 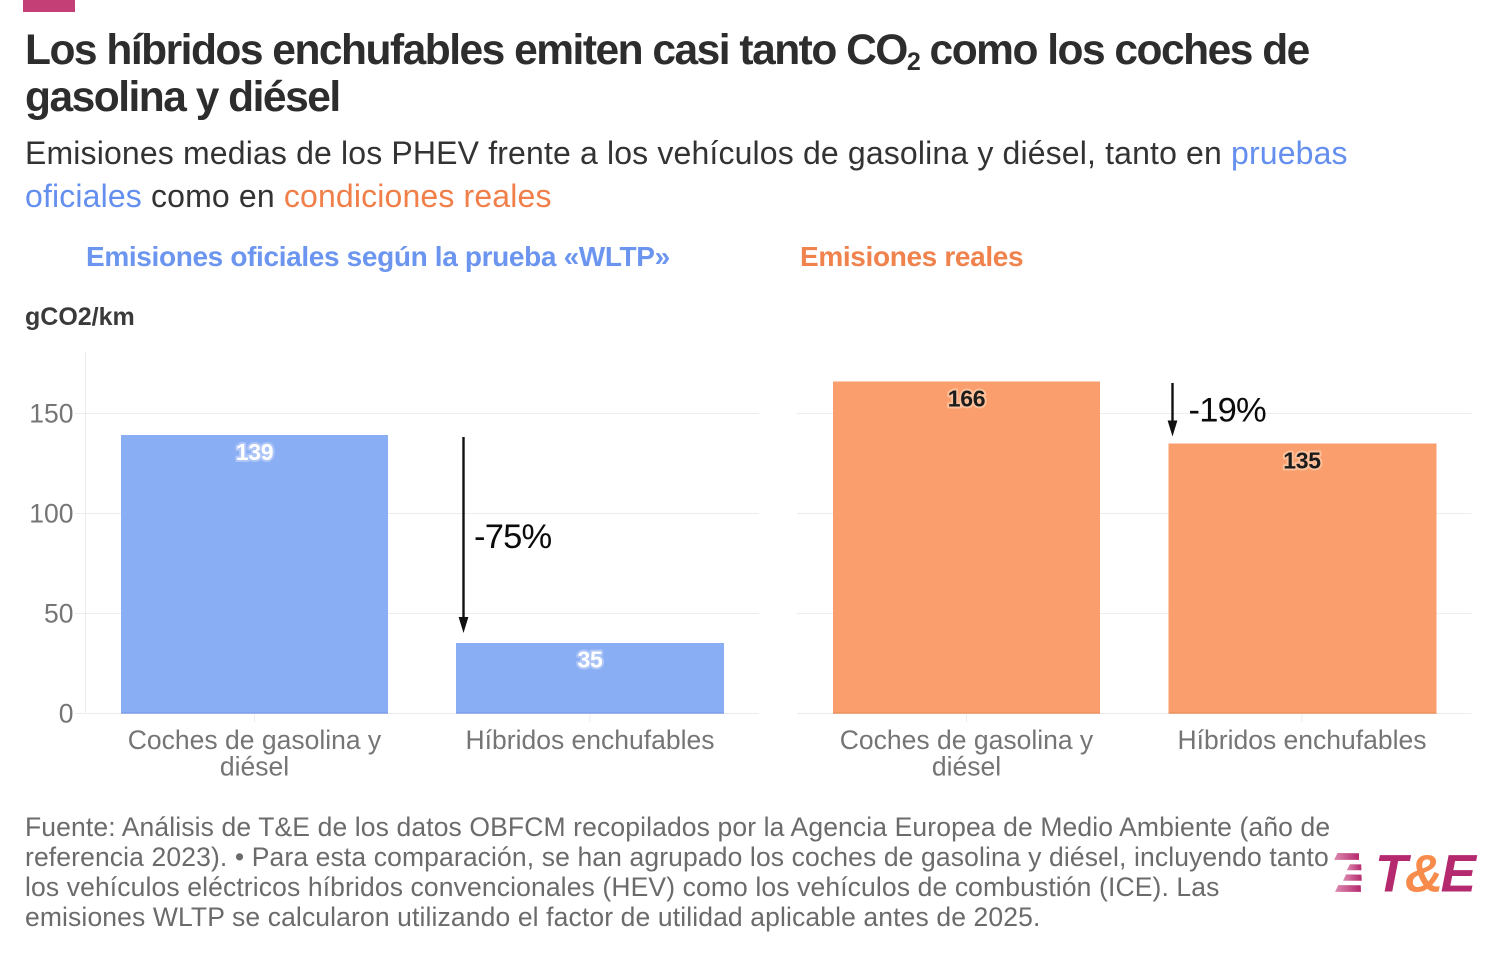 I want to click on svg-text: 100, so click(x=51, y=514).